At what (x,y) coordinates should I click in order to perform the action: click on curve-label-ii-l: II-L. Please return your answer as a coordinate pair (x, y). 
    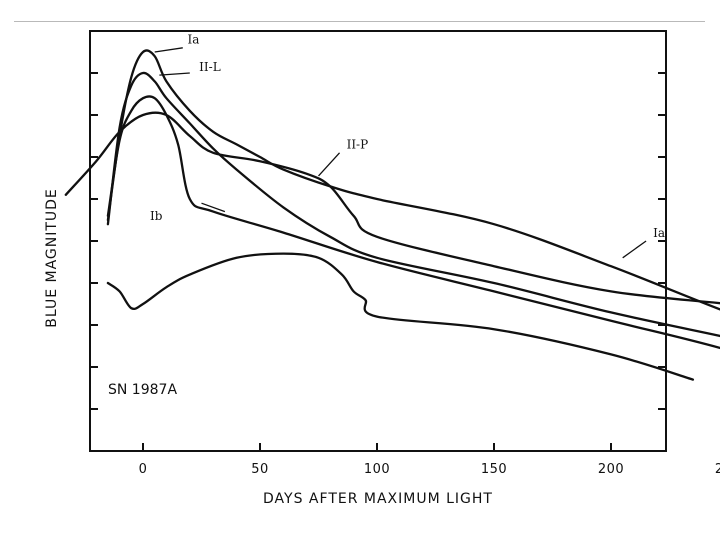
    Looking at the image, I should click on (210, 67).